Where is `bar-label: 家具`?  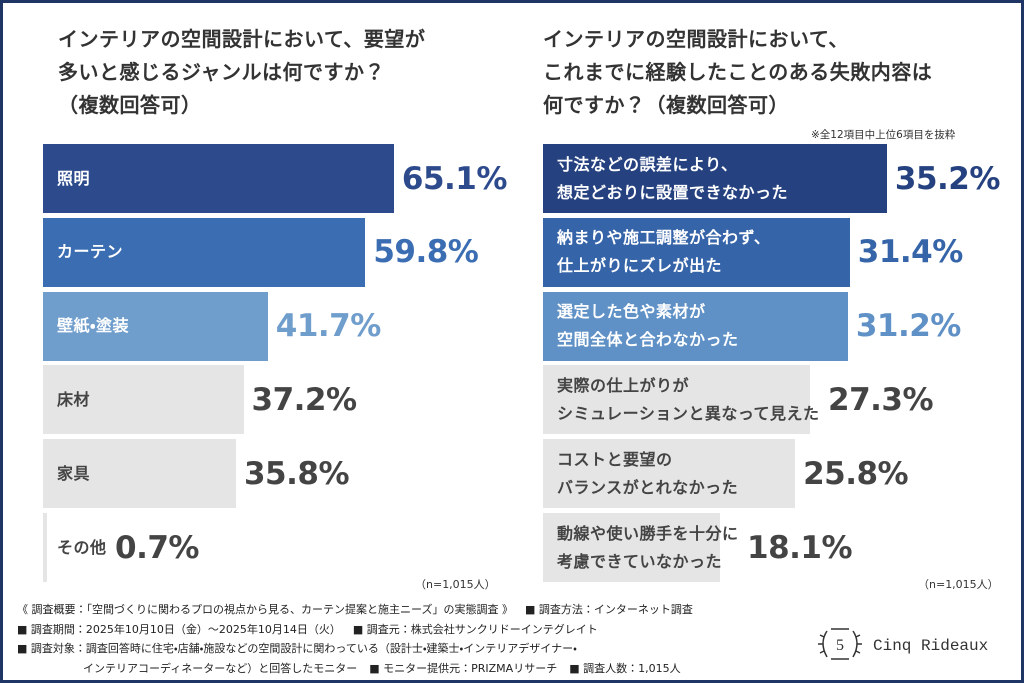
bar-label: 家具 is located at coordinates (74, 473).